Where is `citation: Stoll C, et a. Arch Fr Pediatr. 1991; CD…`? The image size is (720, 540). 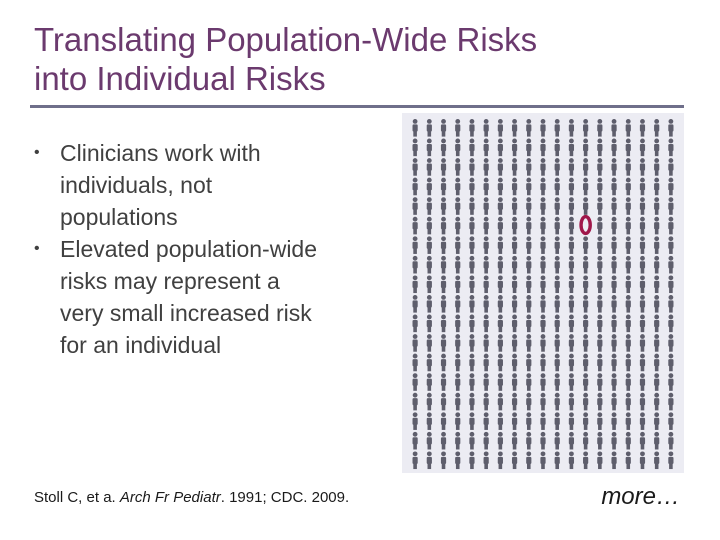
citation: Stoll C, et a. Arch Fr Pediatr. 1991; CD… is located at coordinates (191, 498).